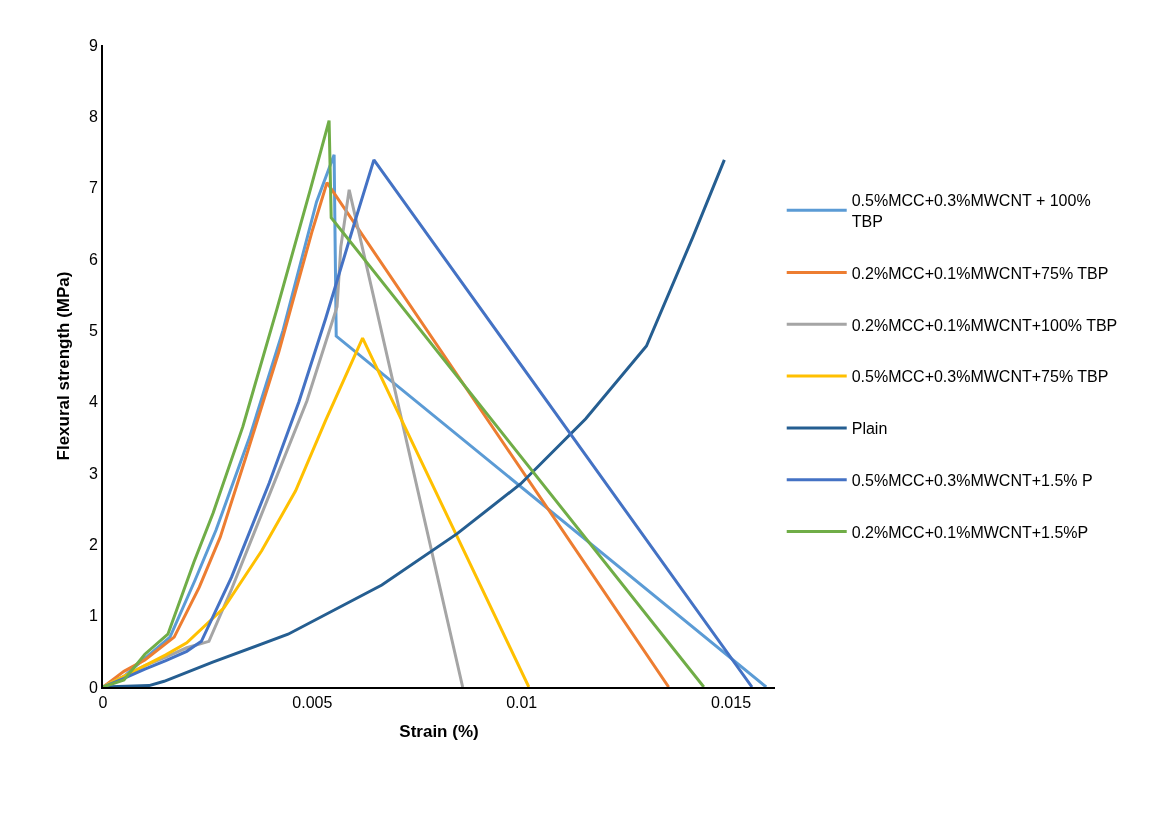 This screenshot has width=1167, height=834. Describe the element at coordinates (980, 273) in the screenshot. I see `legend-label: 0.2%MCC+0.1%MWCNT+75% TBP` at that location.